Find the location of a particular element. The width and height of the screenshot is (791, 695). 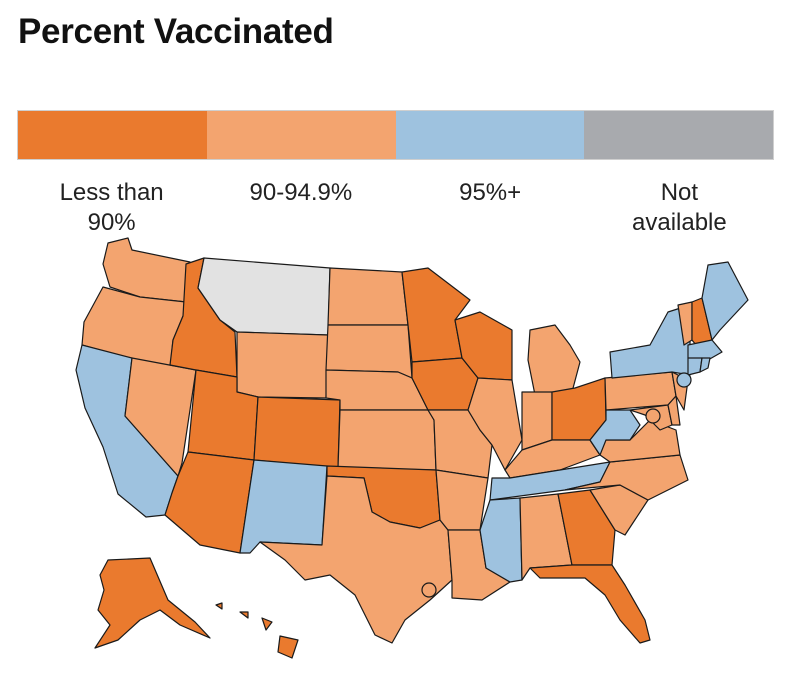

state-de is located at coordinates (674, 410).